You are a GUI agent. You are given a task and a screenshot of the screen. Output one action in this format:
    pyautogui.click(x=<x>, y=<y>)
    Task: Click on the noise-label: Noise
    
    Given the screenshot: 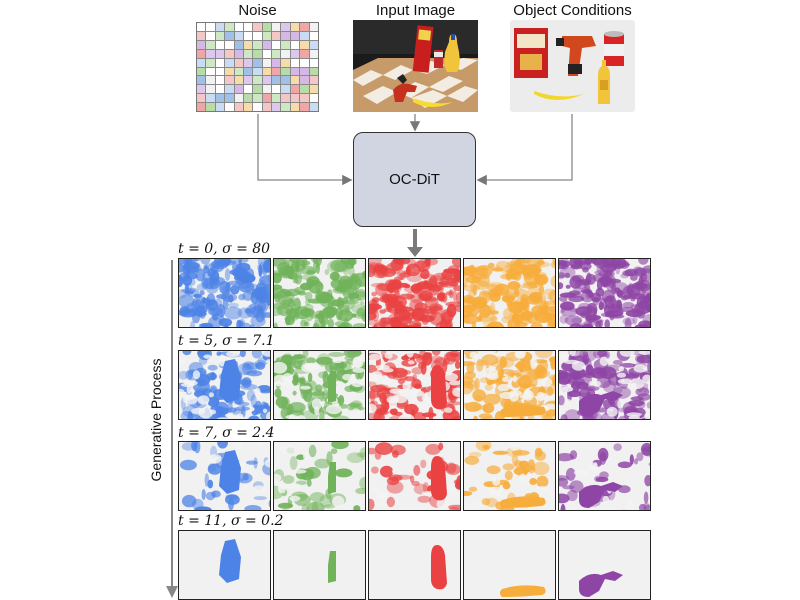 What is the action you would take?
    pyautogui.click(x=257, y=10)
    